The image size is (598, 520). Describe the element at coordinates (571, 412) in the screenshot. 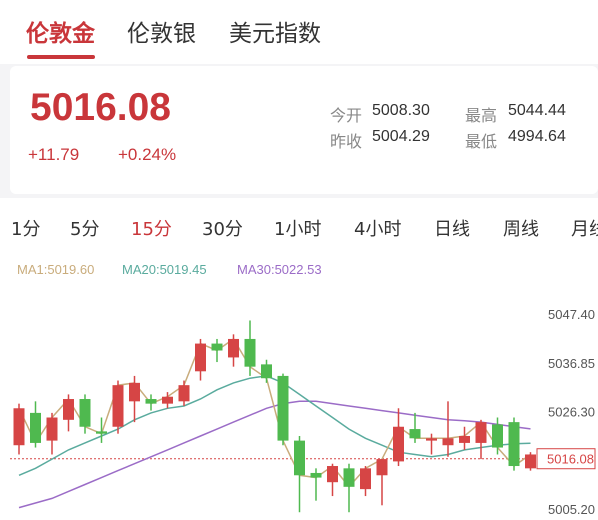

I see `price-tick-label: 5026.30` at that location.